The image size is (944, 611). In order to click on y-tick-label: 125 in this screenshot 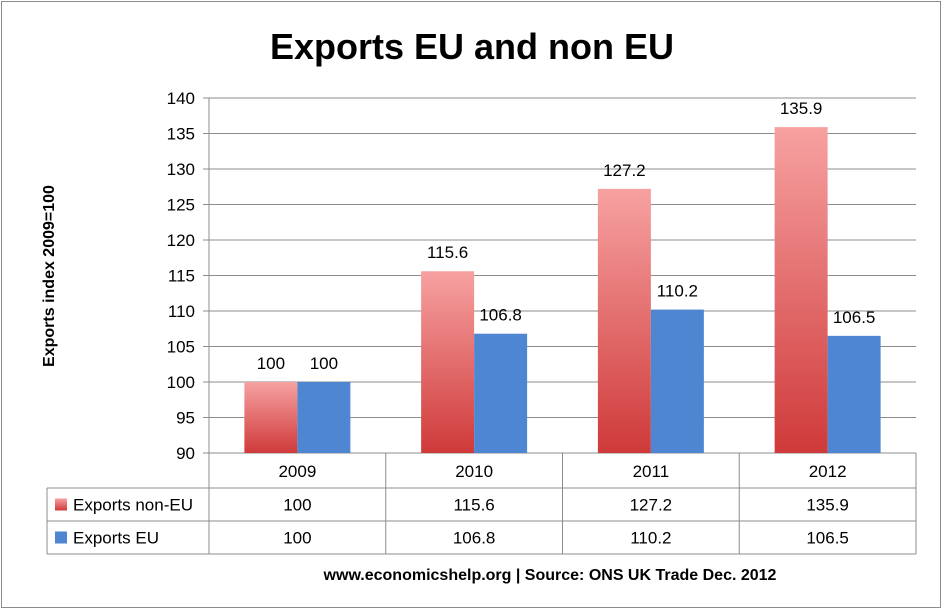, I will do `click(181, 205)`.